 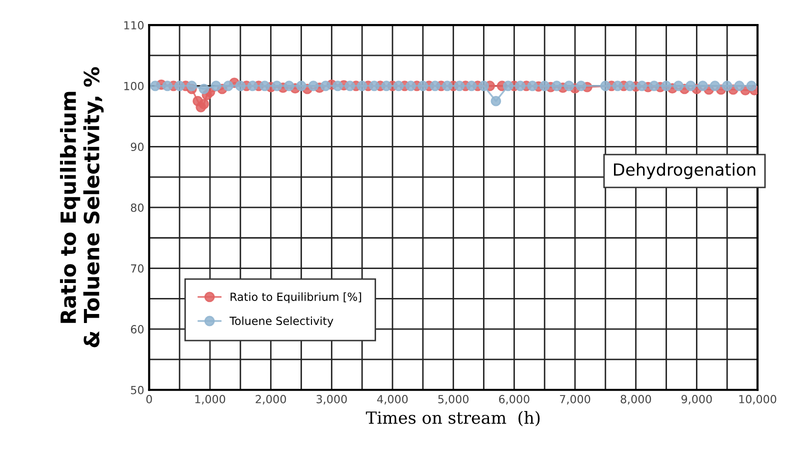 I want to click on y-tick-label: 70, so click(x=137, y=268).